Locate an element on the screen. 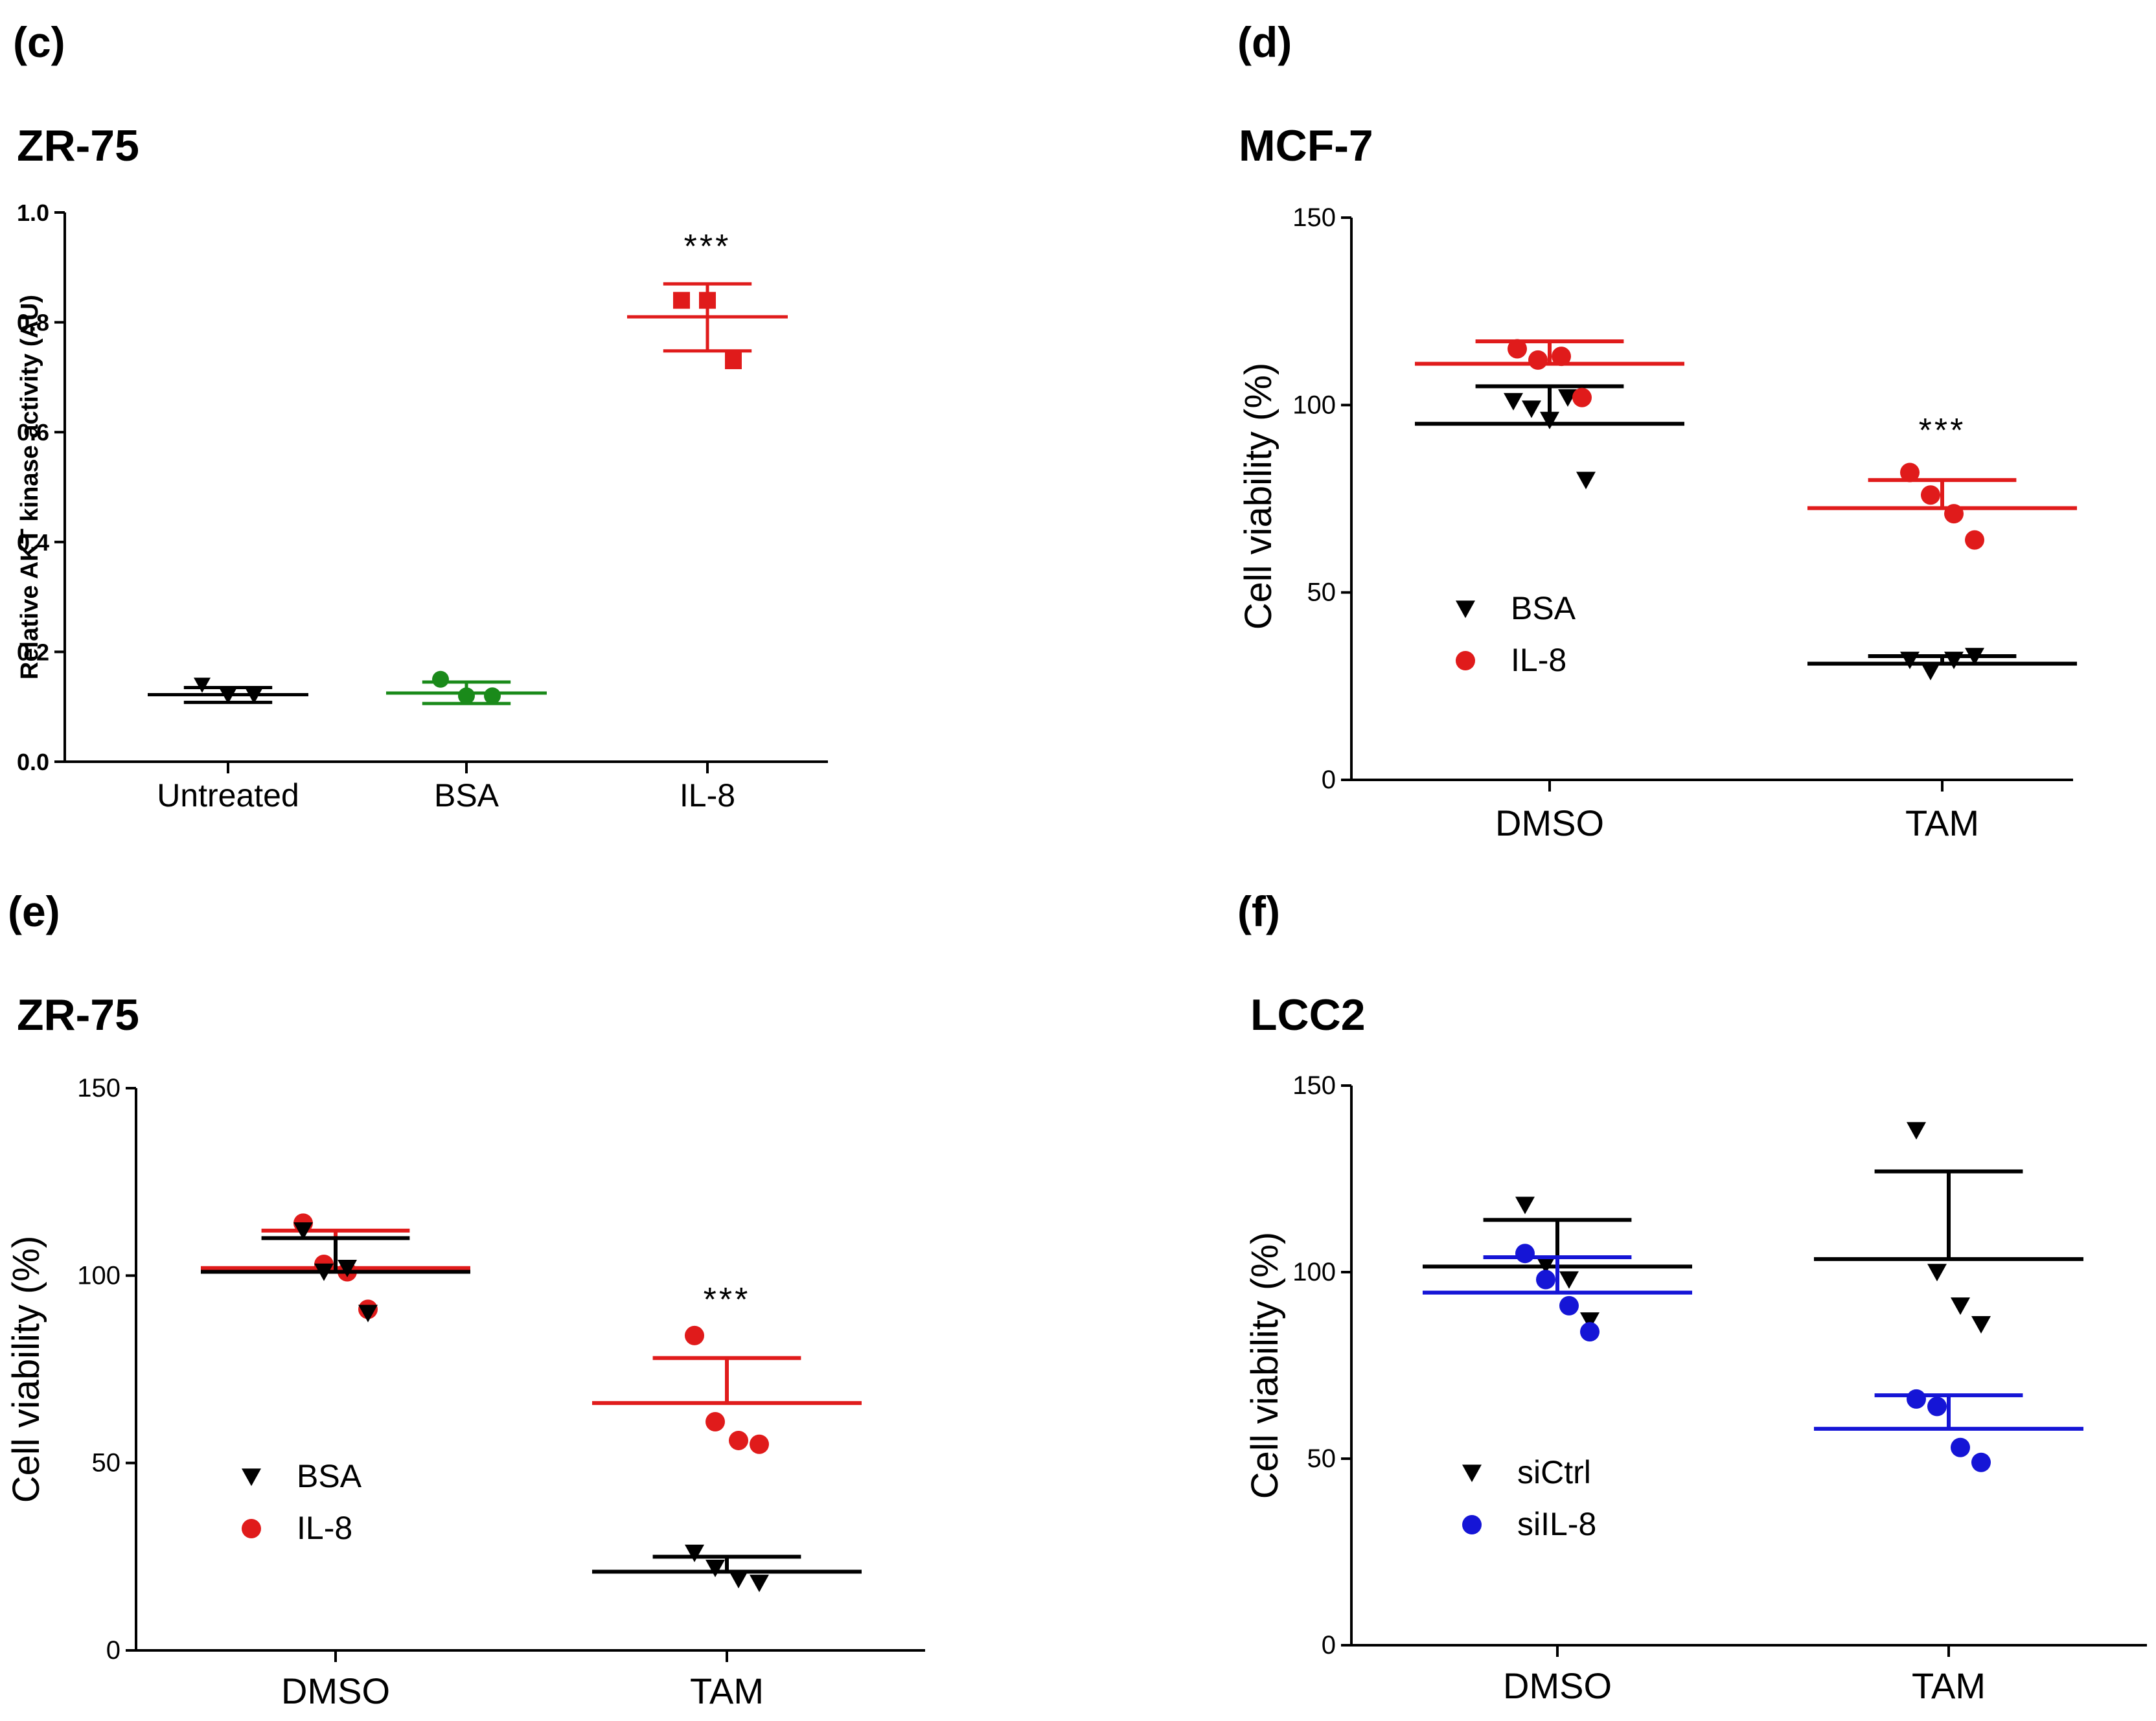  y-tick-label: 0.2 is located at coordinates (33, 652).